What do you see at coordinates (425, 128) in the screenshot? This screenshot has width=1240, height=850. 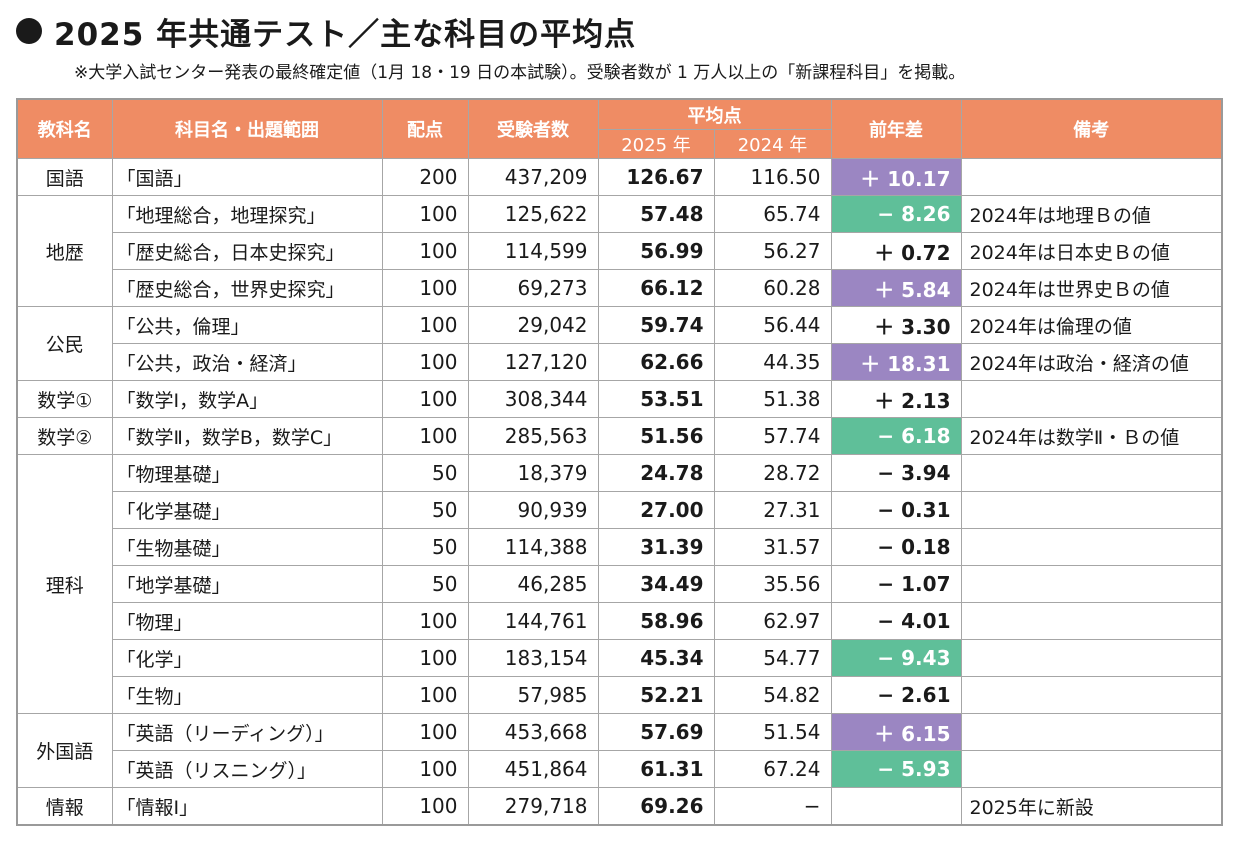 I see `header-points: 配点` at bounding box center [425, 128].